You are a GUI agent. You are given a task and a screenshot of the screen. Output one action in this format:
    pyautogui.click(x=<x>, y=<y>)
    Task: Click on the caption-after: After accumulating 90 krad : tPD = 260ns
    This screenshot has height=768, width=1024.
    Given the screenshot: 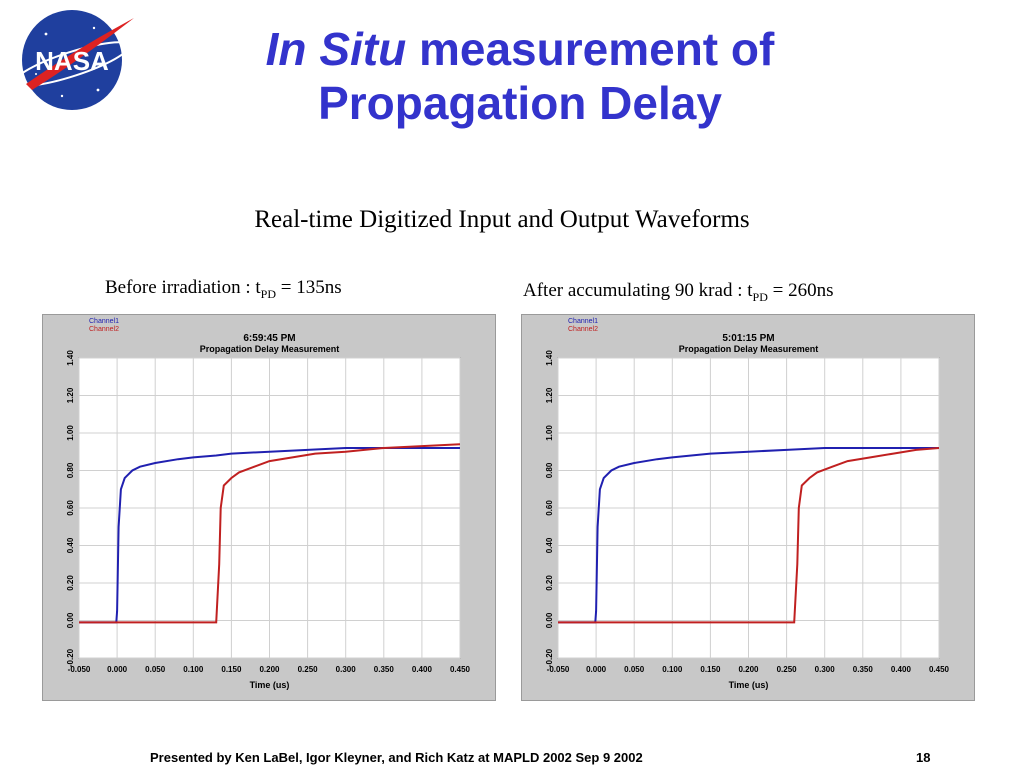 What is the action you would take?
    pyautogui.click(x=678, y=292)
    